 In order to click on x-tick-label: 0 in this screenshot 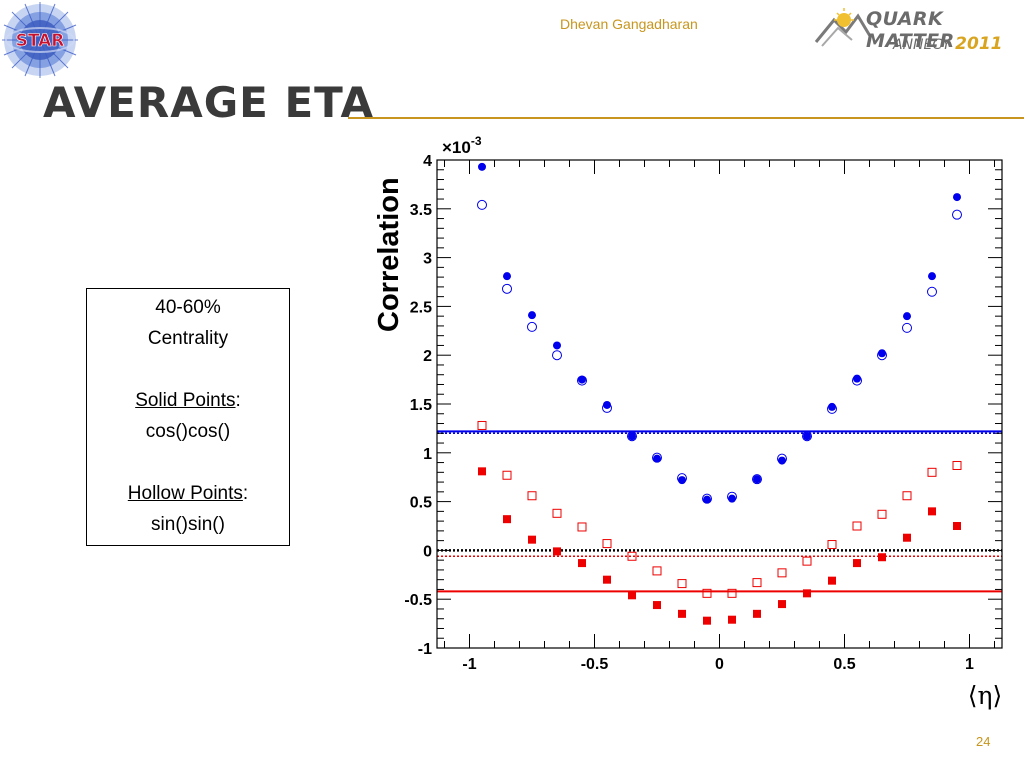, I will do `click(719, 664)`.